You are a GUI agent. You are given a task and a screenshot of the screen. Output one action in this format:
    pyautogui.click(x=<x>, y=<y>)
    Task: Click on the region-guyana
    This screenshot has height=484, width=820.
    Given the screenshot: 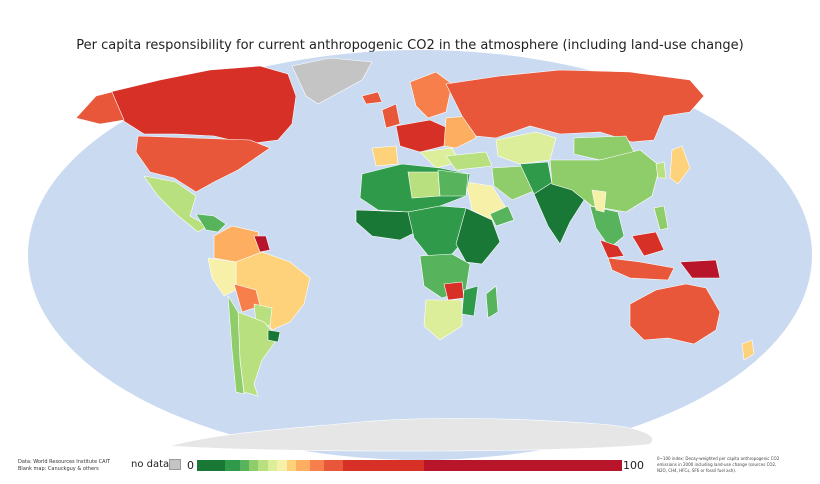 What is the action you would take?
    pyautogui.click(x=262, y=244)
    